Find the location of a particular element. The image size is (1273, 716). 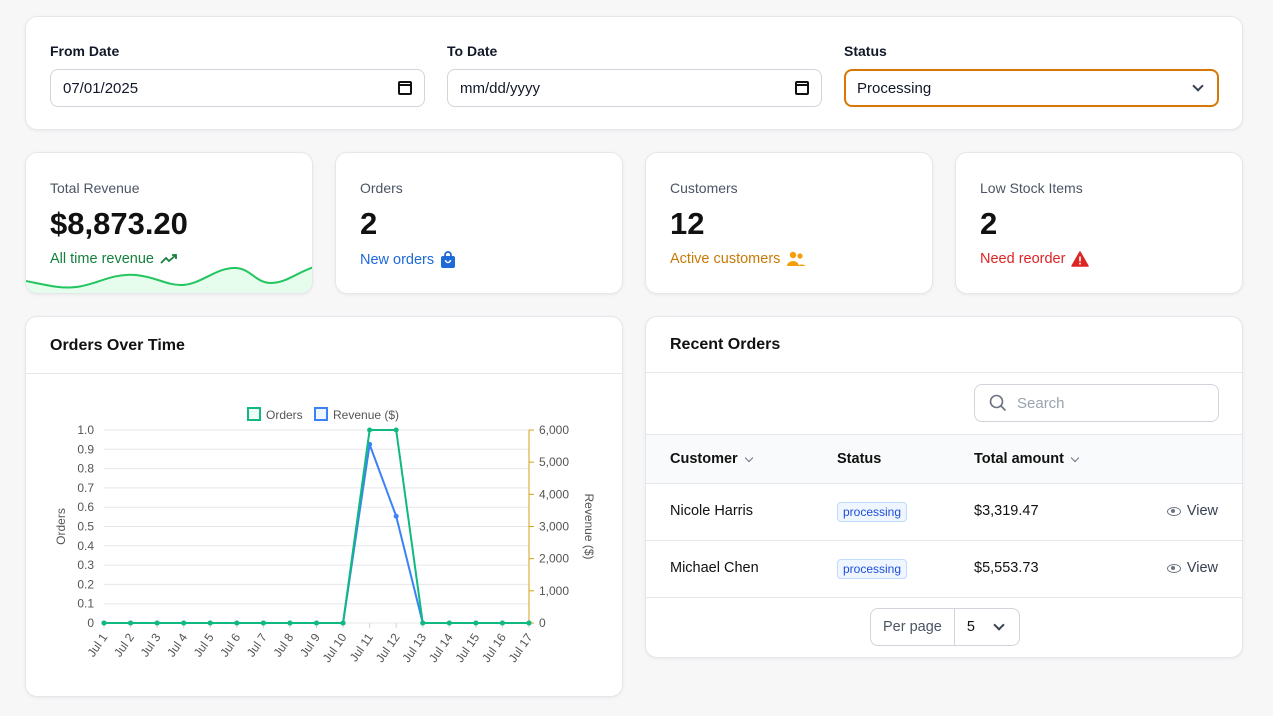

y-tick-label: 0.2 is located at coordinates (85, 584).